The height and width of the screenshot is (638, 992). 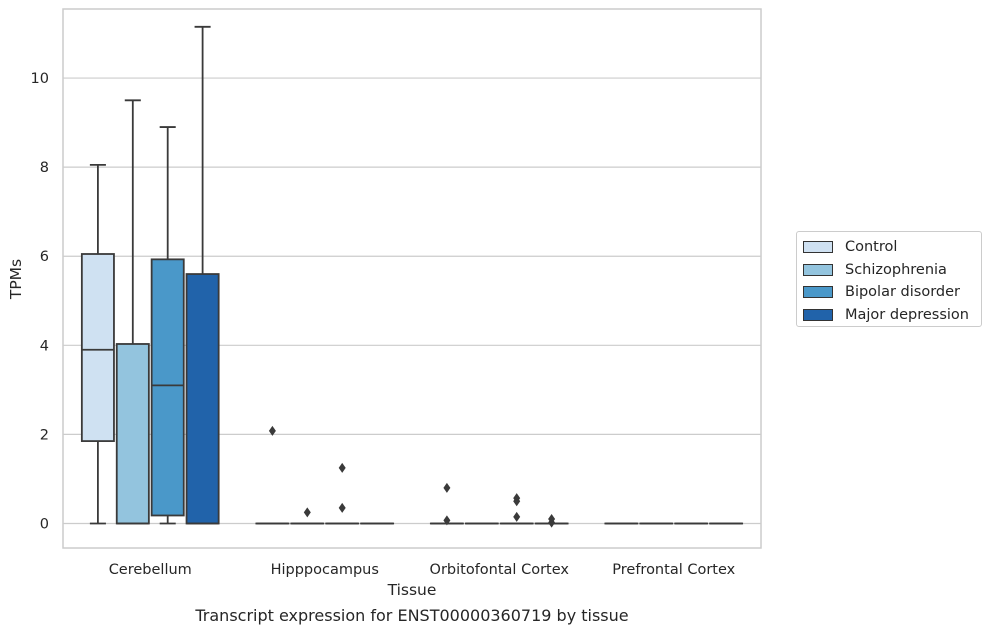 What do you see at coordinates (44, 257) in the screenshot?
I see `y-tick-label: 6` at bounding box center [44, 257].